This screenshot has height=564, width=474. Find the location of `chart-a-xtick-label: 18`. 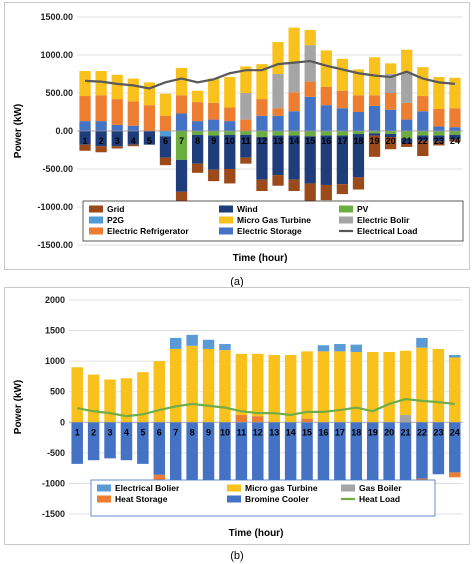

chart-a-xtick-label: 18 is located at coordinates (358, 141).